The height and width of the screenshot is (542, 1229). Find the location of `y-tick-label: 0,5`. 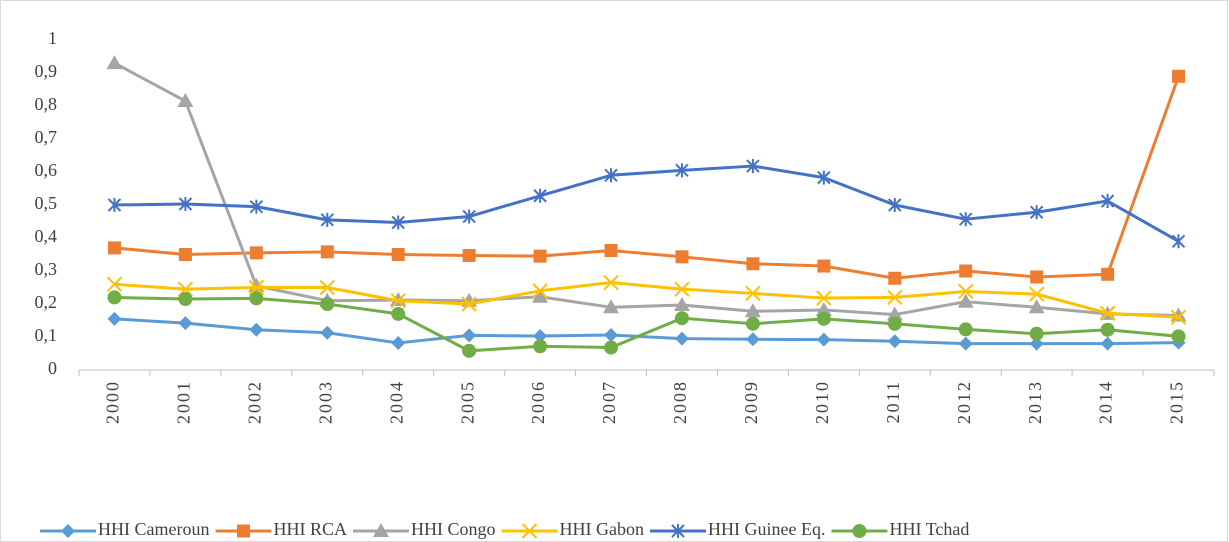

y-tick-label: 0,5 is located at coordinates (46, 203).